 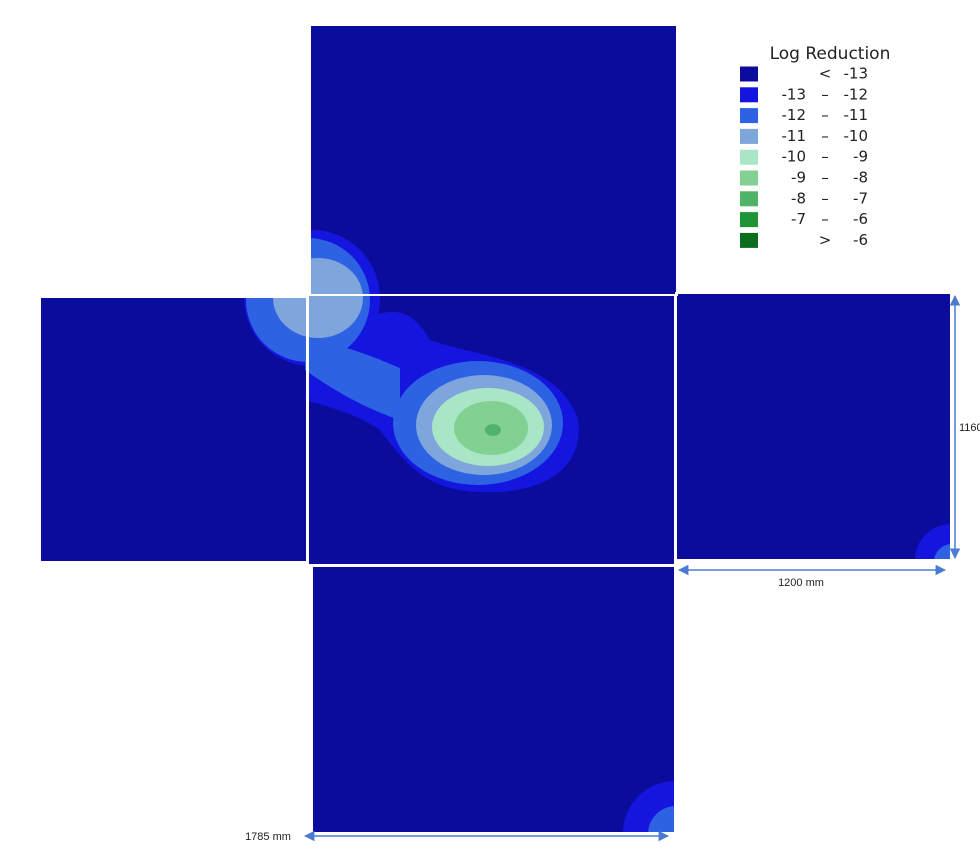 I want to click on legend-high: -7, so click(x=860, y=198).